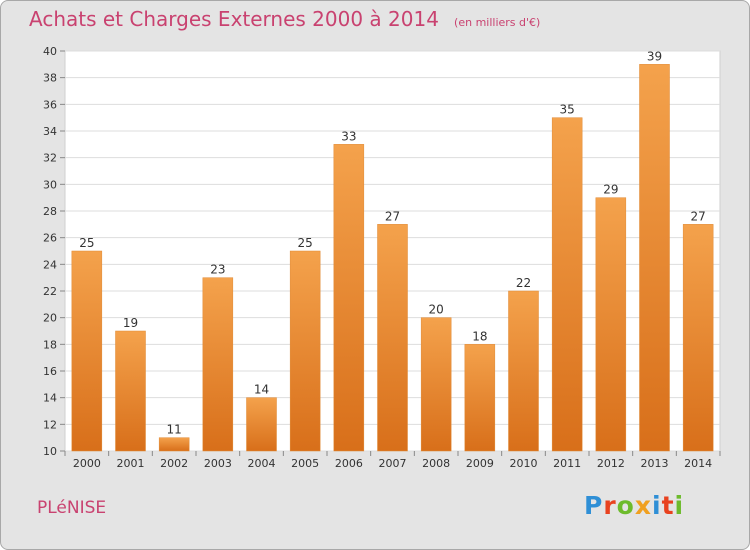 Image resolution: width=750 pixels, height=550 pixels. What do you see at coordinates (348, 136) in the screenshot?
I see `bar-value-label: 33` at bounding box center [348, 136].